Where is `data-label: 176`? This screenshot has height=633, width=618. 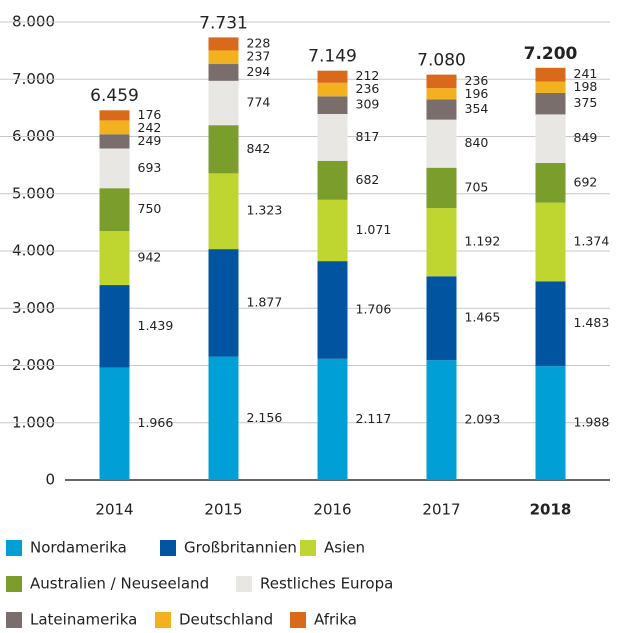 data-label: 176 is located at coordinates (150, 114).